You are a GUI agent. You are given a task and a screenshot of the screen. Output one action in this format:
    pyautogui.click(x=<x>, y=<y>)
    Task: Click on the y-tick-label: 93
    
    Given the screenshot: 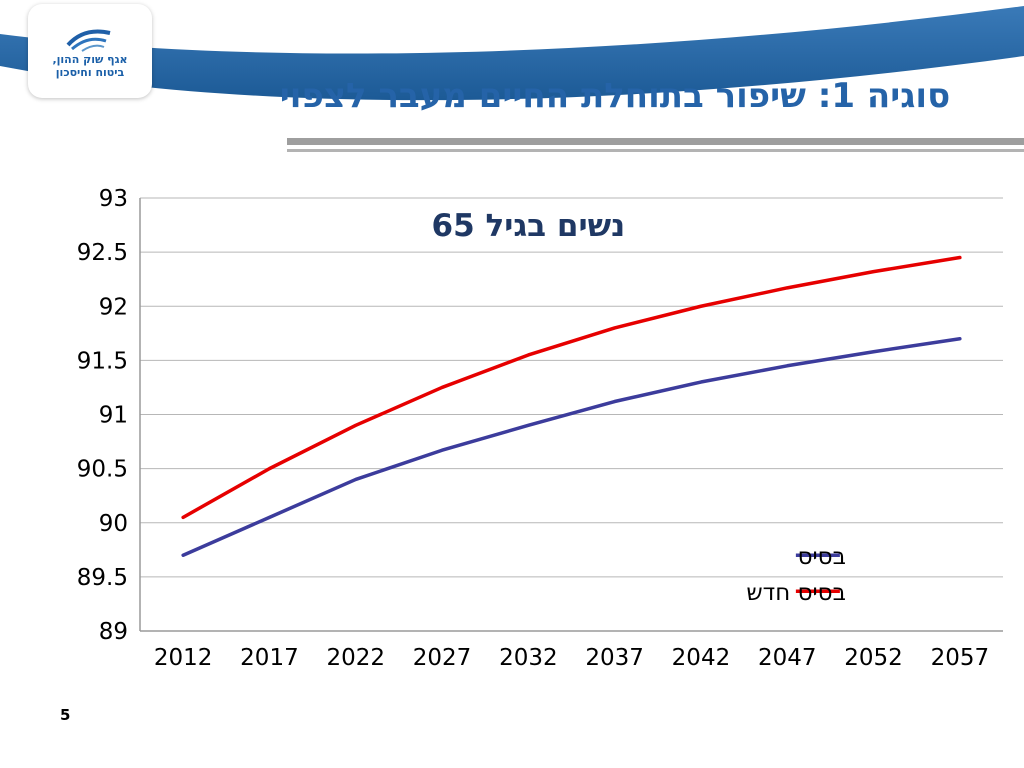 What is the action you would take?
    pyautogui.click(x=113, y=199)
    